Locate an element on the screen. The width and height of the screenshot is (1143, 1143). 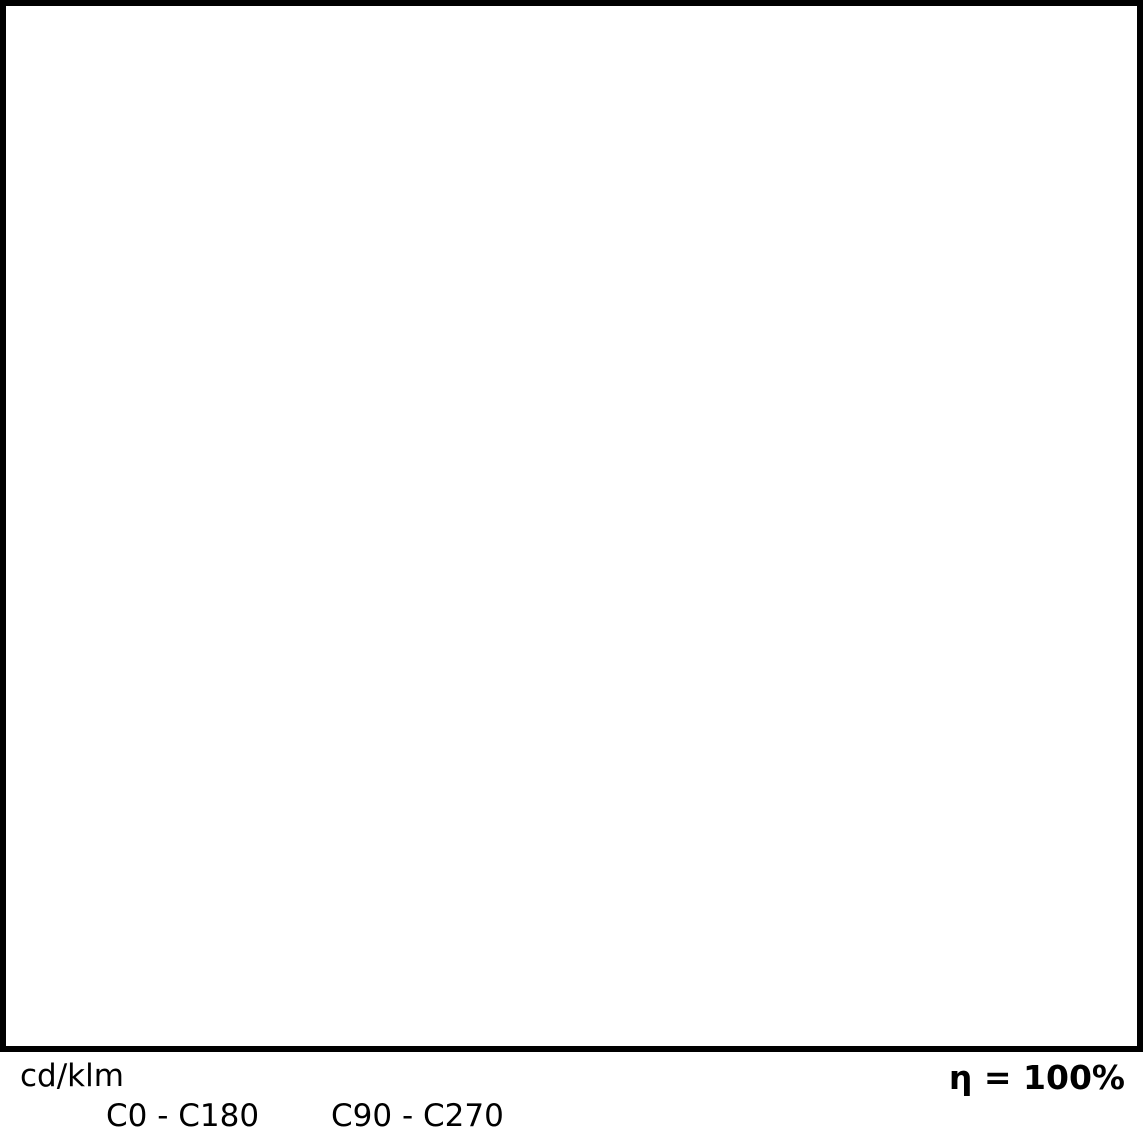
efficiency-label: η = 100% is located at coordinates (1036, 1077).